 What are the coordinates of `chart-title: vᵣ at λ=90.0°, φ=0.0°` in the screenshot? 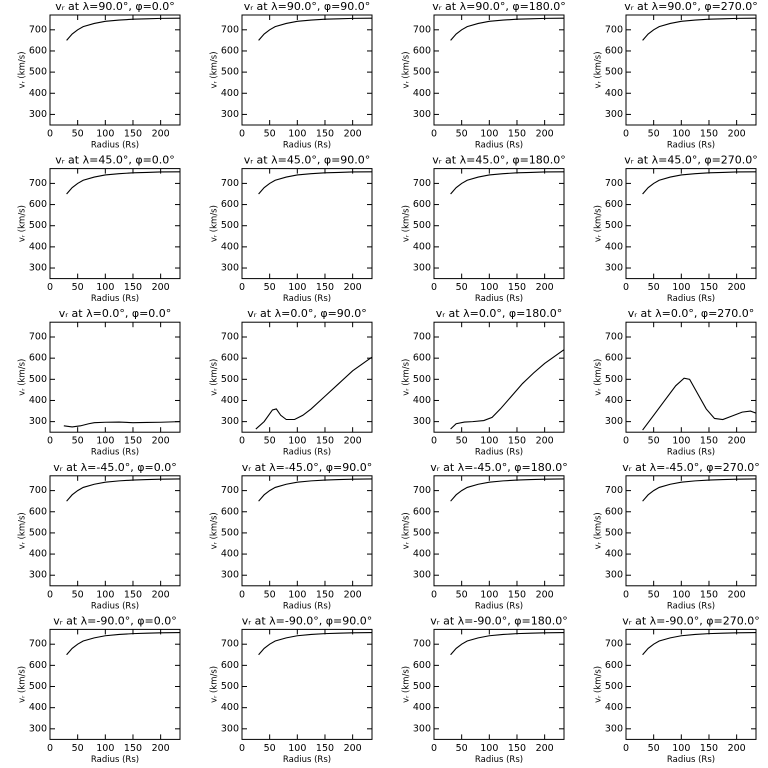 It's located at (115, 6).